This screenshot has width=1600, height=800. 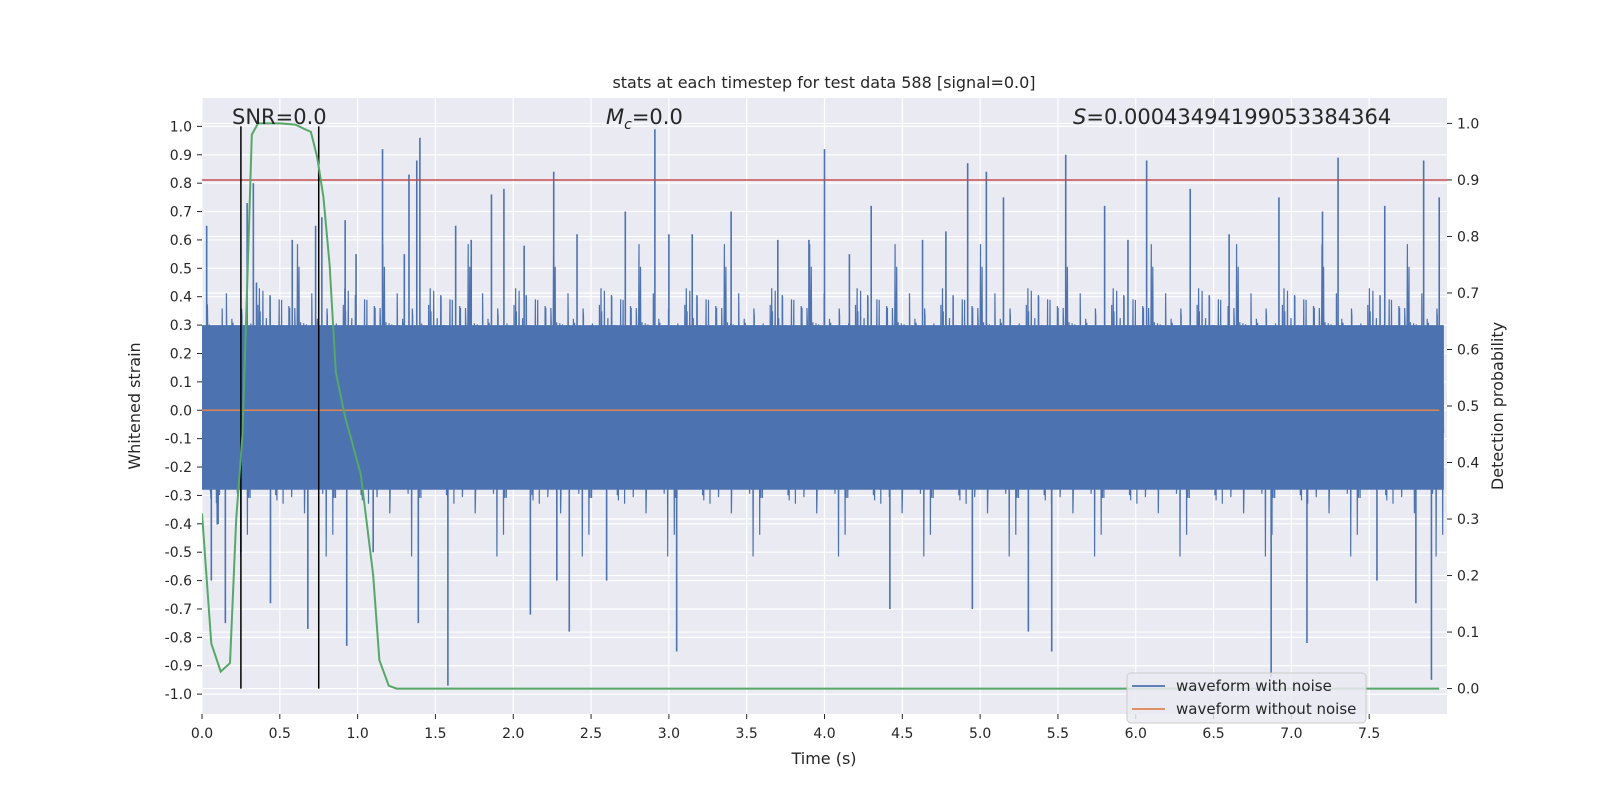 What do you see at coordinates (178, 468) in the screenshot?
I see `y-left-tick-label: -0.2` at bounding box center [178, 468].